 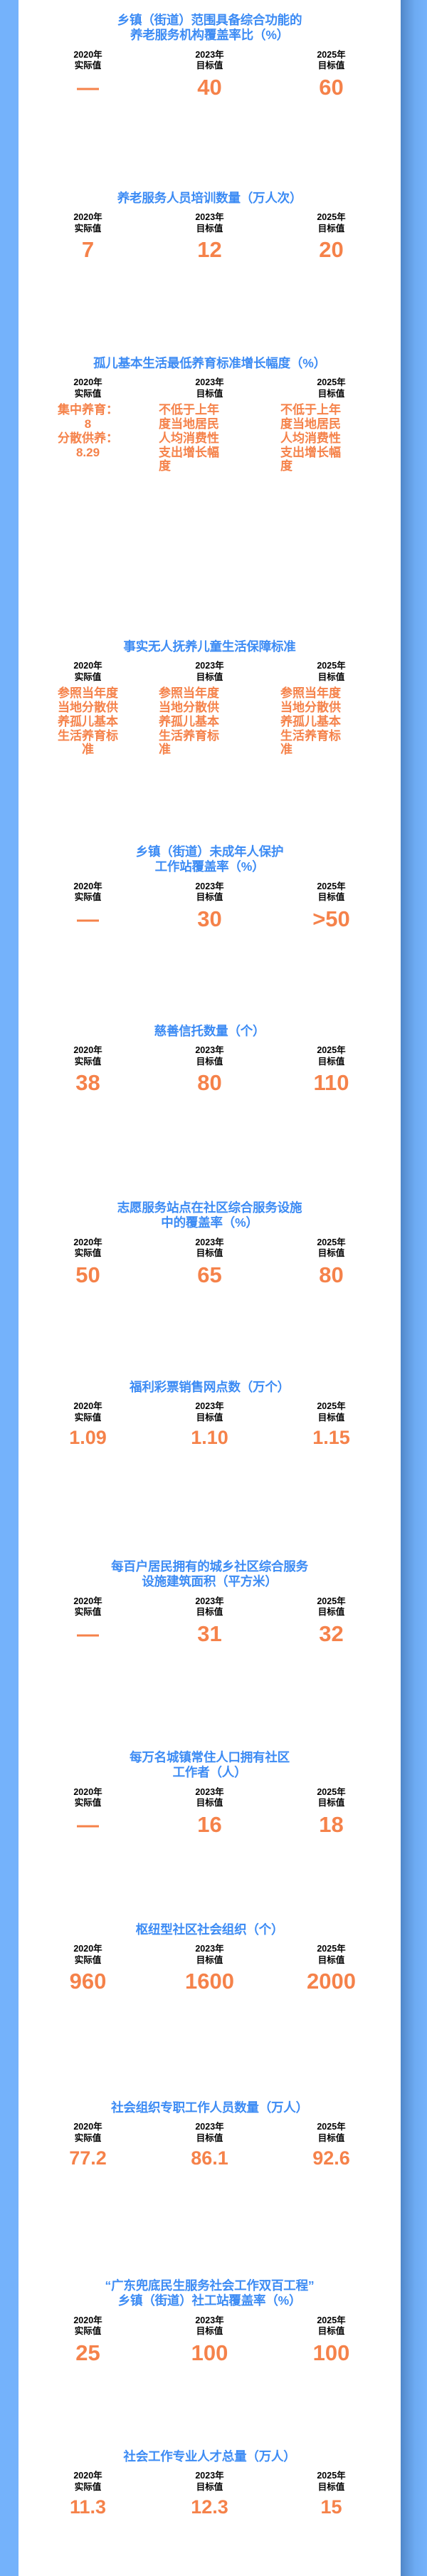 I want to click on indicator-value: 25, so click(x=87, y=2352).